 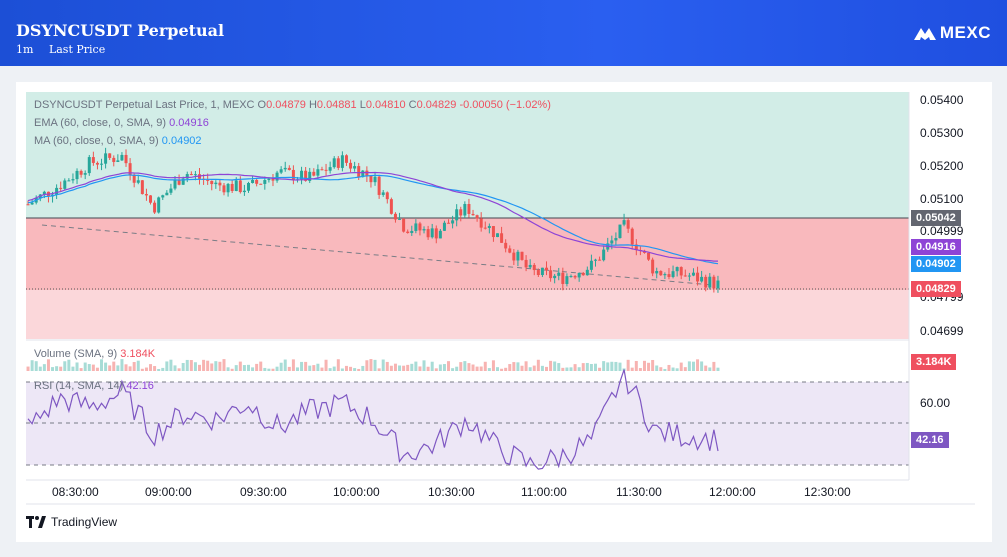 What do you see at coordinates (373, 419) in the screenshot?
I see `rsi-line` at bounding box center [373, 419].